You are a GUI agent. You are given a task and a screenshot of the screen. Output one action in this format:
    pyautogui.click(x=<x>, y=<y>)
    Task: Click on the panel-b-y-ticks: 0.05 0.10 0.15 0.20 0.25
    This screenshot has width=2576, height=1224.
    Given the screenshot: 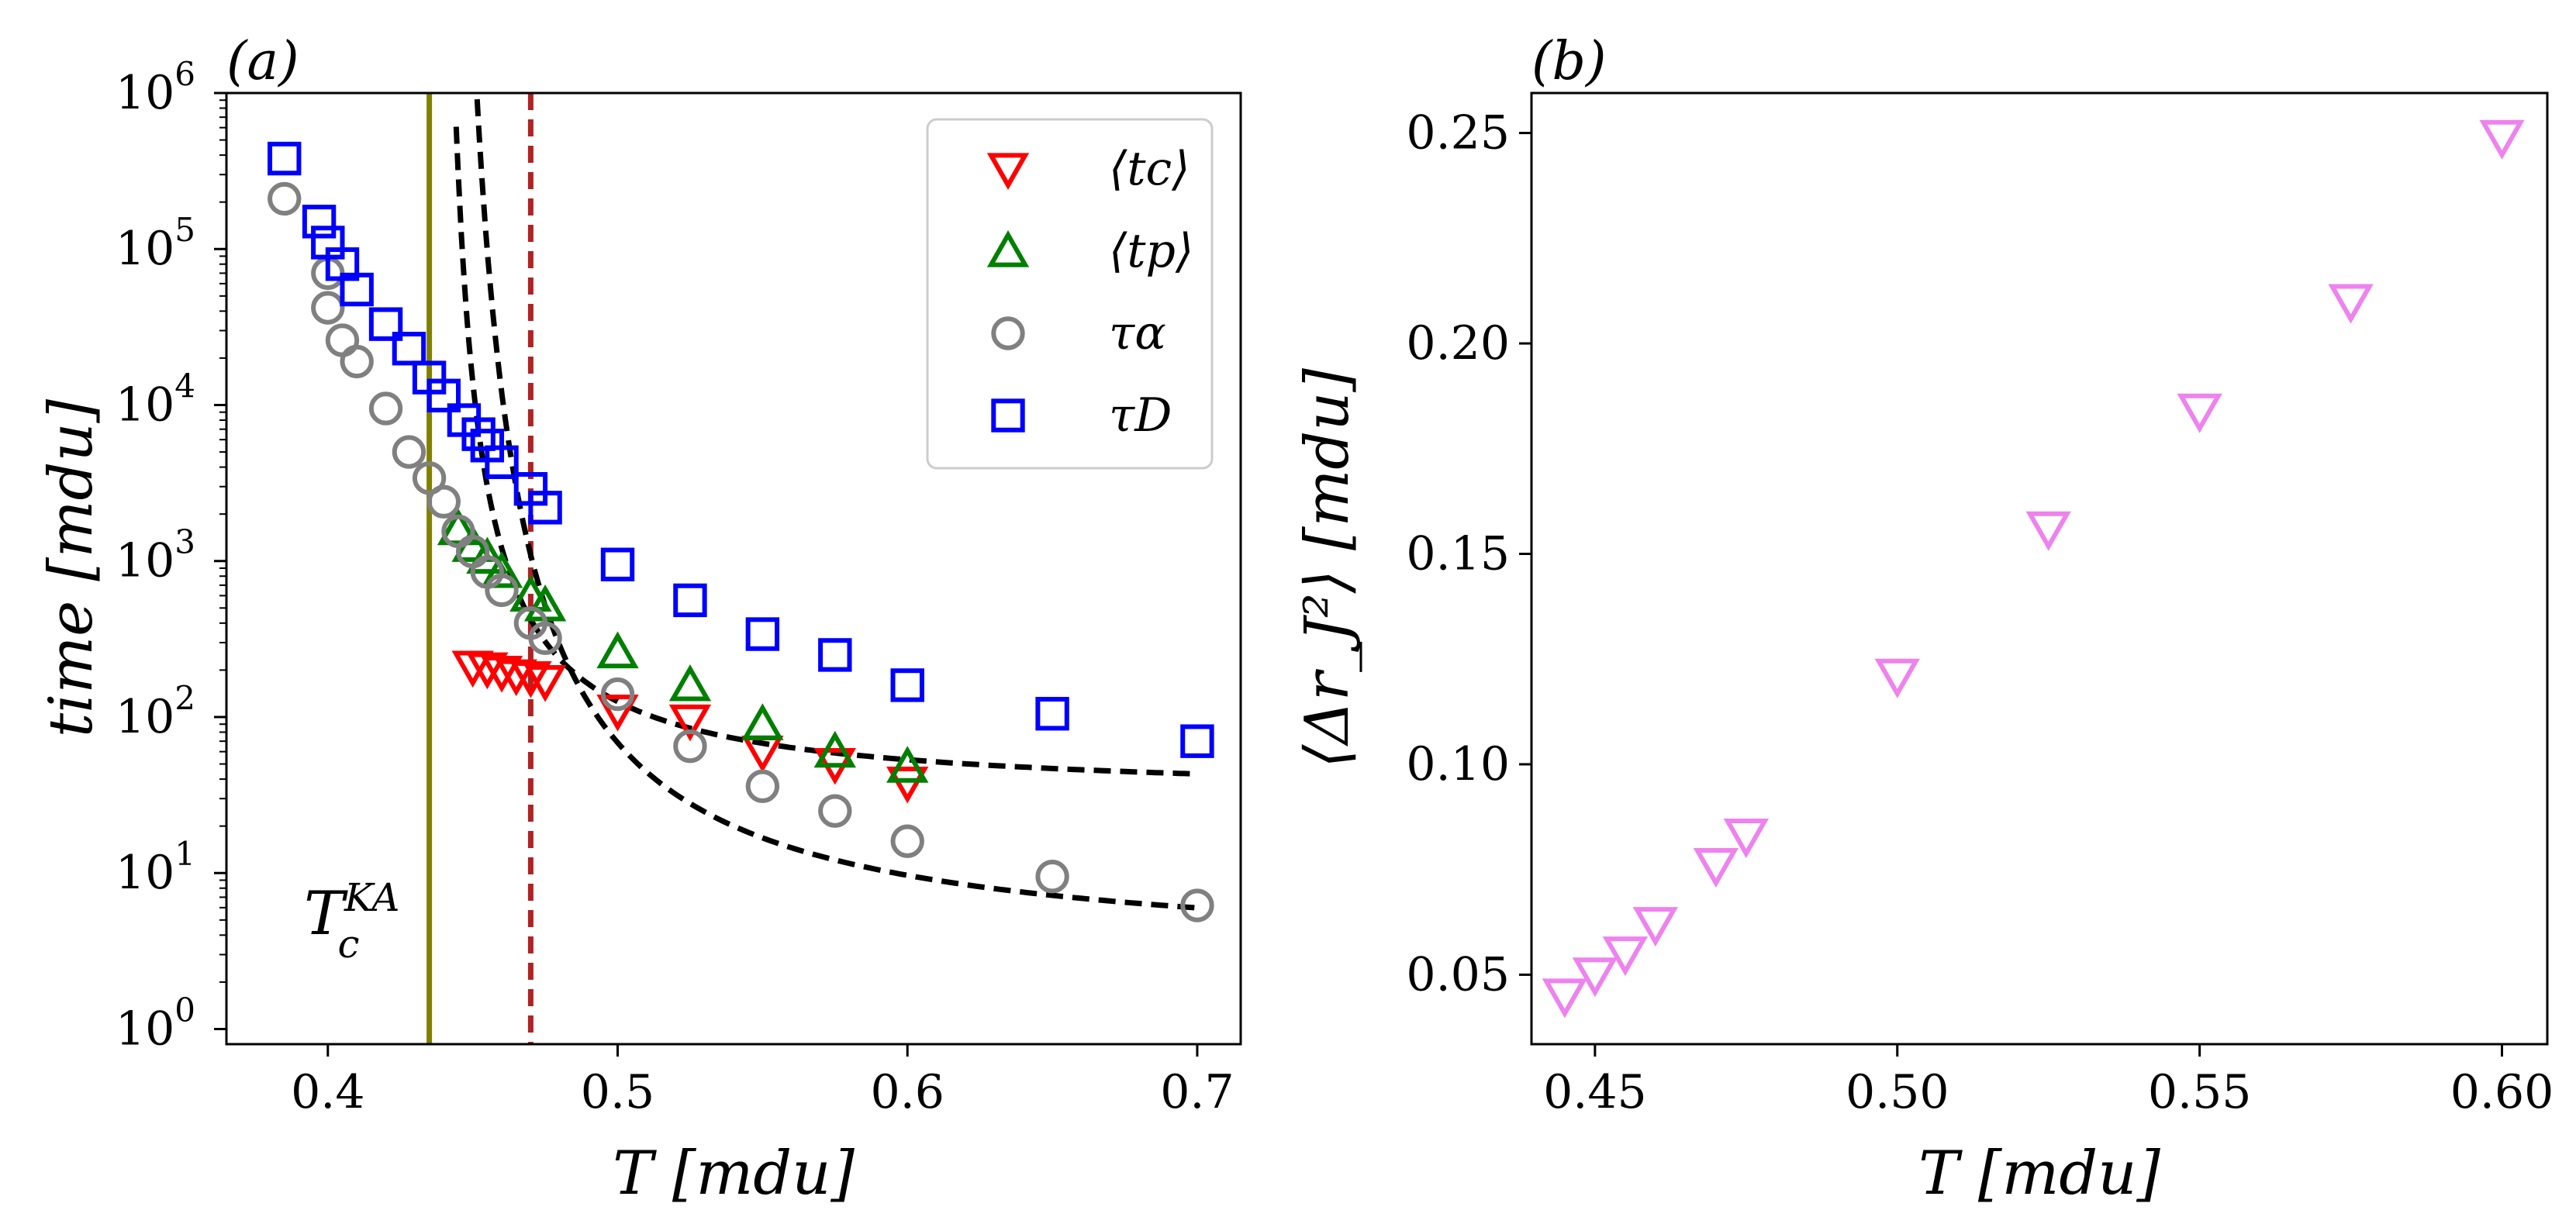 What is the action you would take?
    pyautogui.click(x=1469, y=554)
    